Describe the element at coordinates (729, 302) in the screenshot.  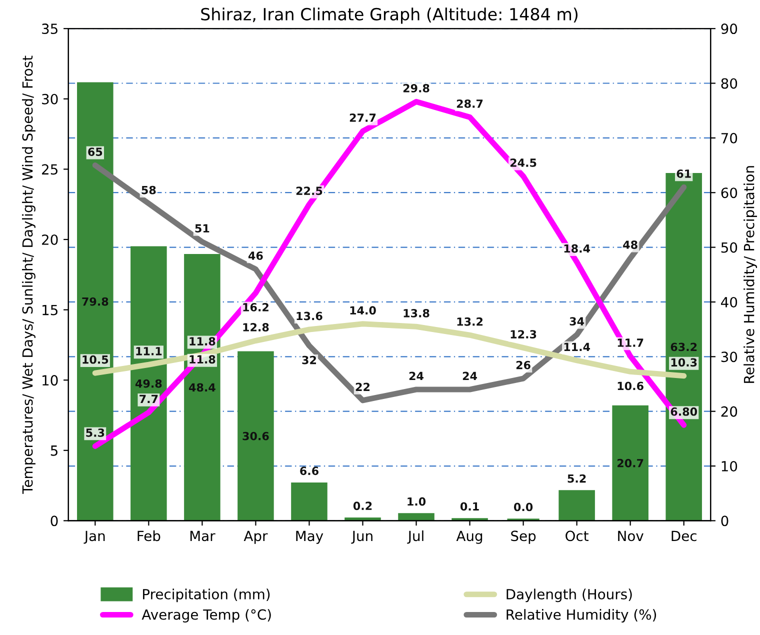
I see `y2-tick-label: 40` at that location.